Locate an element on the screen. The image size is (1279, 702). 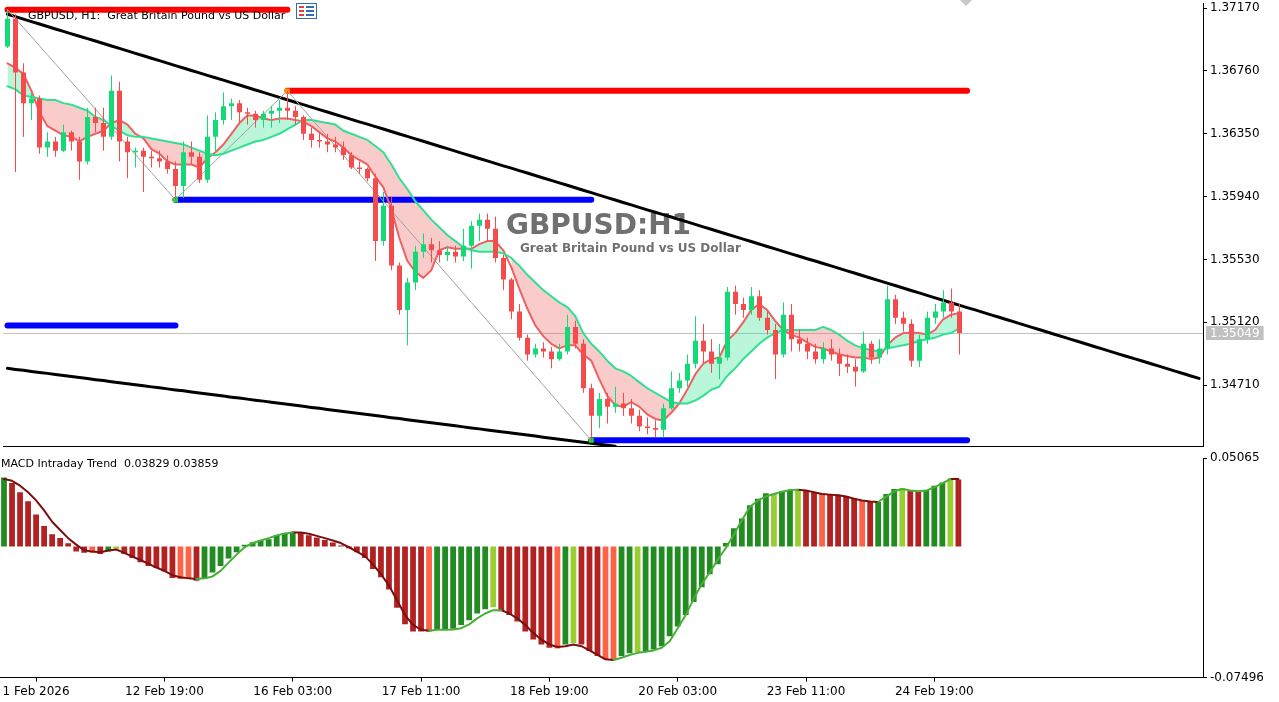
x-tick-label: 12 Feb 19:00 is located at coordinates (164, 690).